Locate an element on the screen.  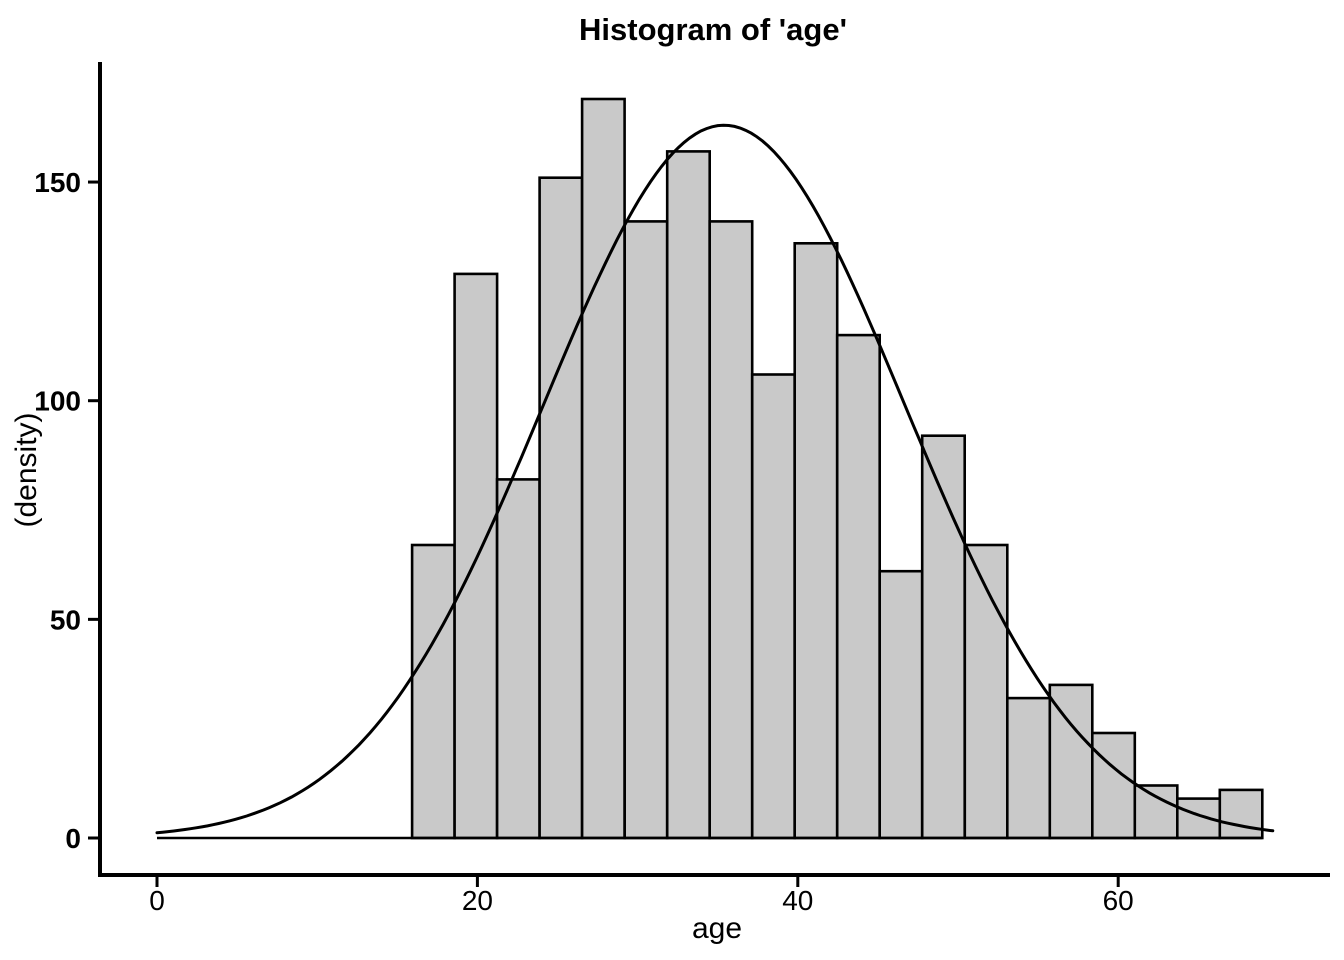
x-tick-label: 0 is located at coordinates (157, 900).